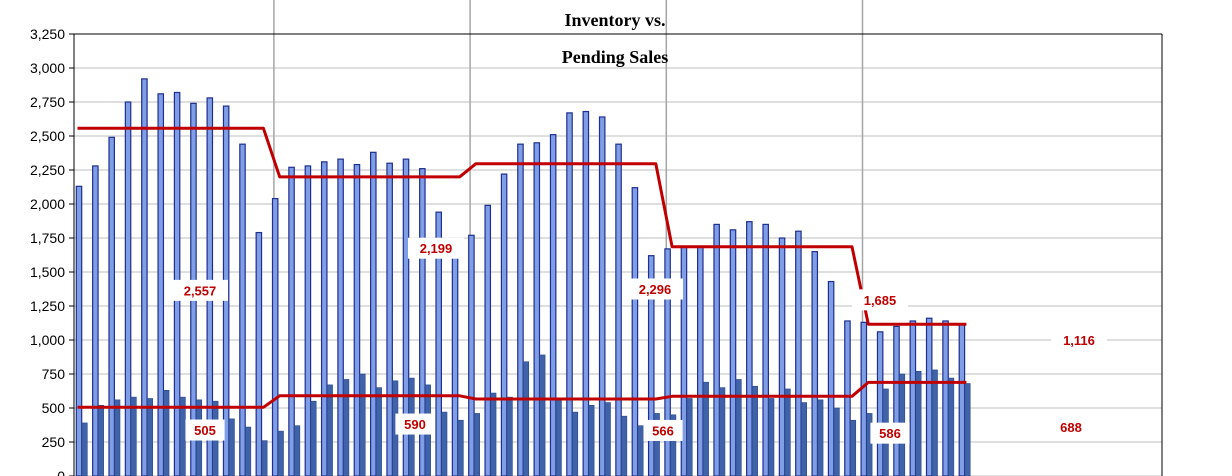 This screenshot has width=1232, height=476. I want to click on y-tick-label: 2,500, so click(47, 136).